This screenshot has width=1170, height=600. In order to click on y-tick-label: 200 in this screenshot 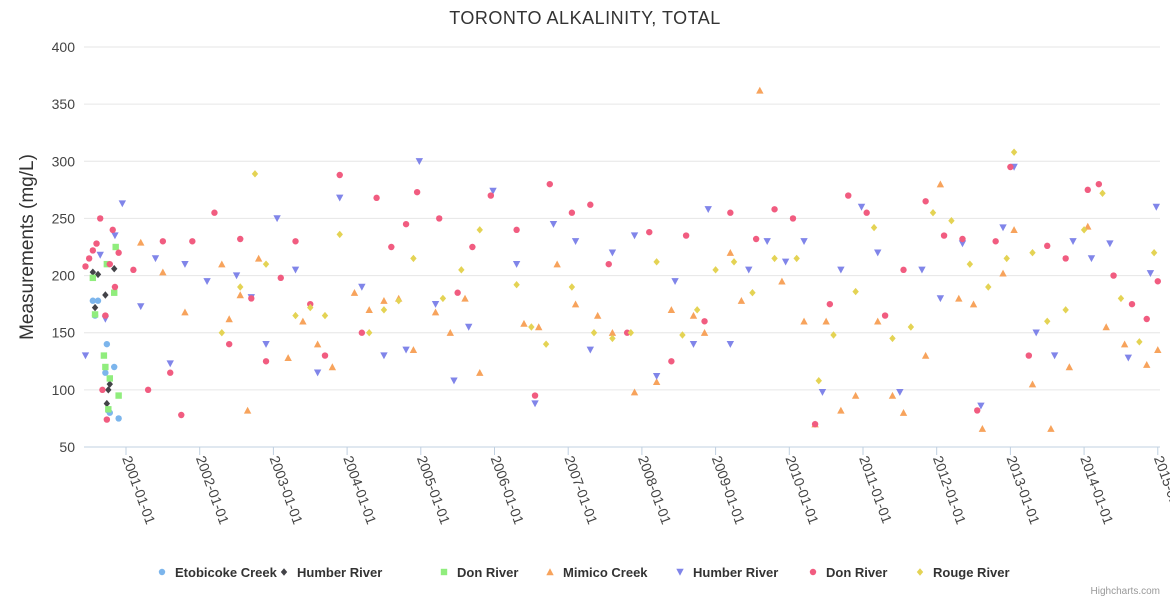, I will do `click(64, 276)`.